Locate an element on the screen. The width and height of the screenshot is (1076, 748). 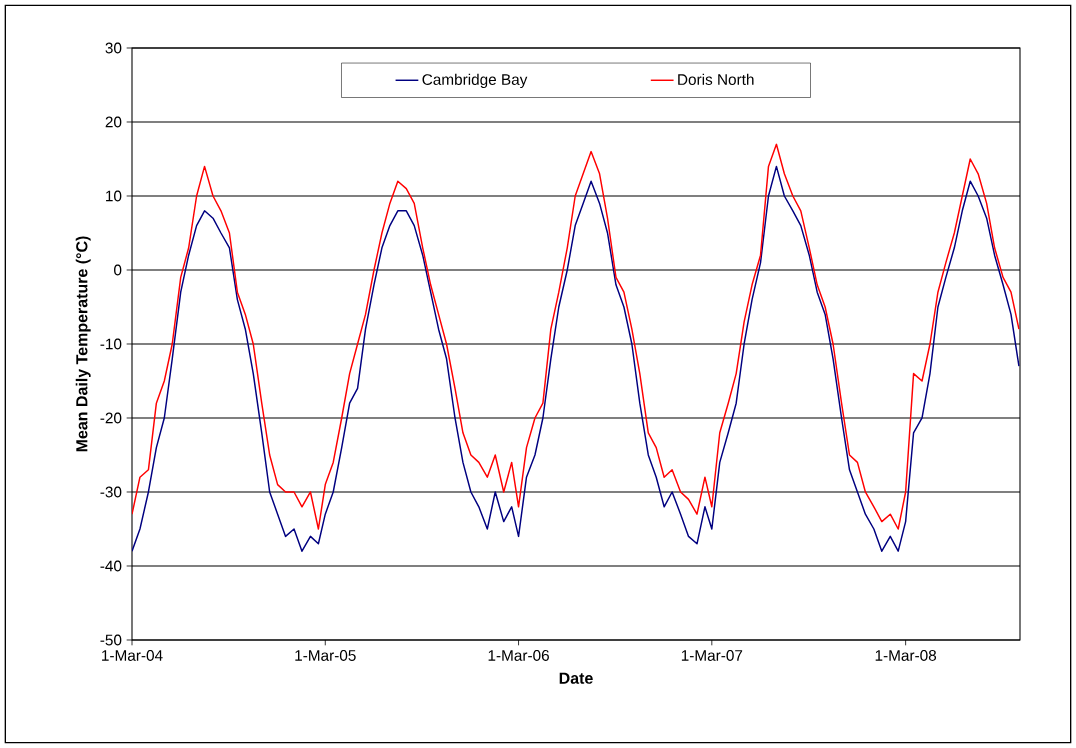
y-tick-label: 20 is located at coordinates (113, 122).